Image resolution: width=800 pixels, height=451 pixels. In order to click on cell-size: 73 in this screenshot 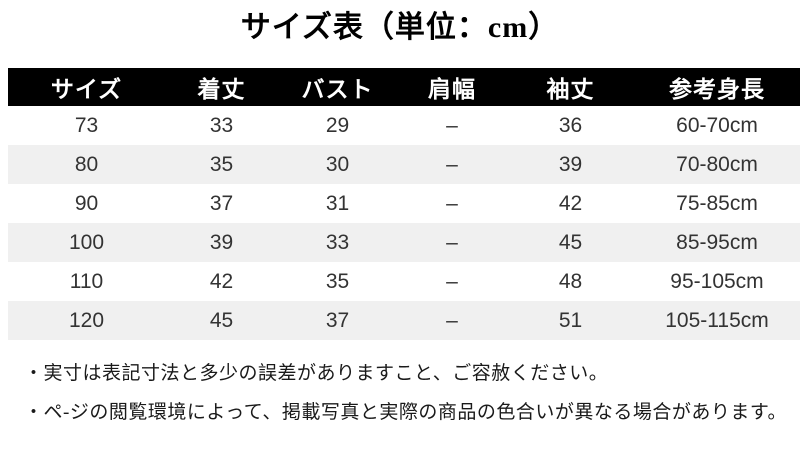, I will do `click(86, 125)`.